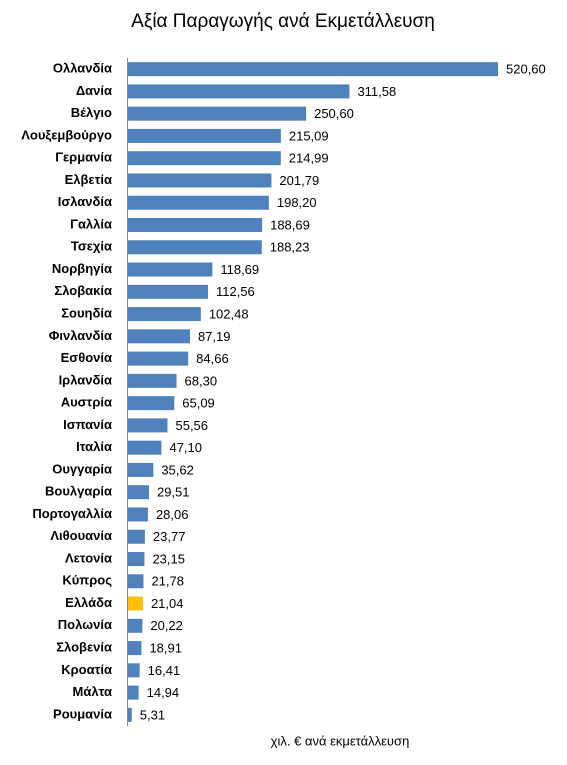 This screenshot has width=567, height=765. What do you see at coordinates (91, 223) in the screenshot?
I see `y-tick-label: Γαλλία` at bounding box center [91, 223].